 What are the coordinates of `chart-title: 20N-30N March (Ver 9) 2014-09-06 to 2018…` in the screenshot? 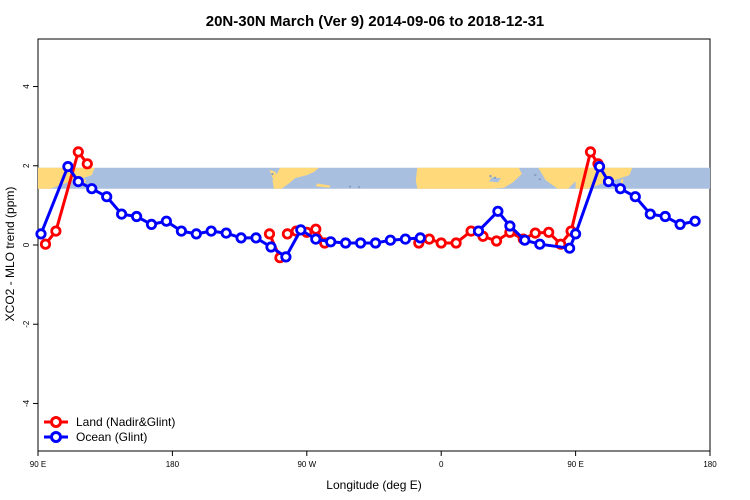 It's located at (375, 21).